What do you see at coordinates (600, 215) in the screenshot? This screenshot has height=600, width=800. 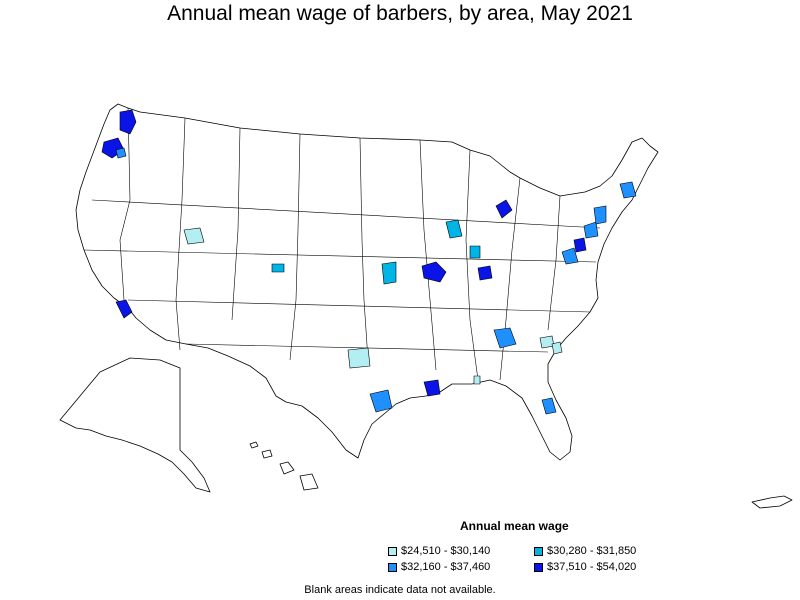 I see `metro-new-york` at bounding box center [600, 215].